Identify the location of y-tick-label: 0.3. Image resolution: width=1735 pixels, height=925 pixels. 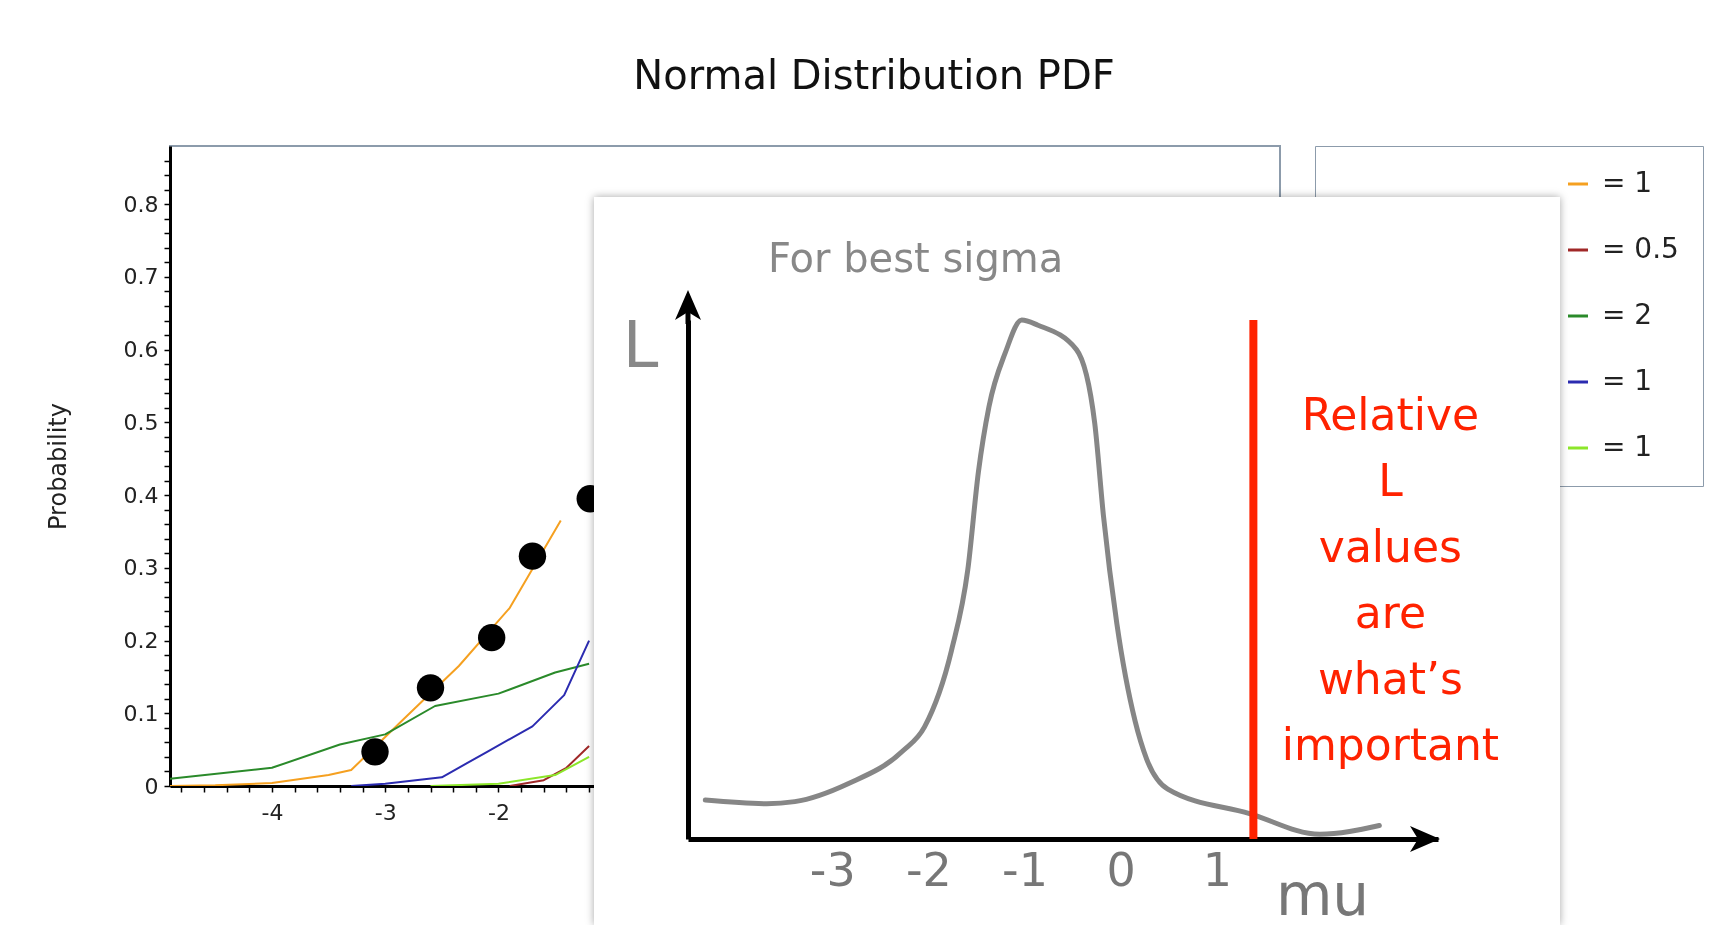
(141, 568).